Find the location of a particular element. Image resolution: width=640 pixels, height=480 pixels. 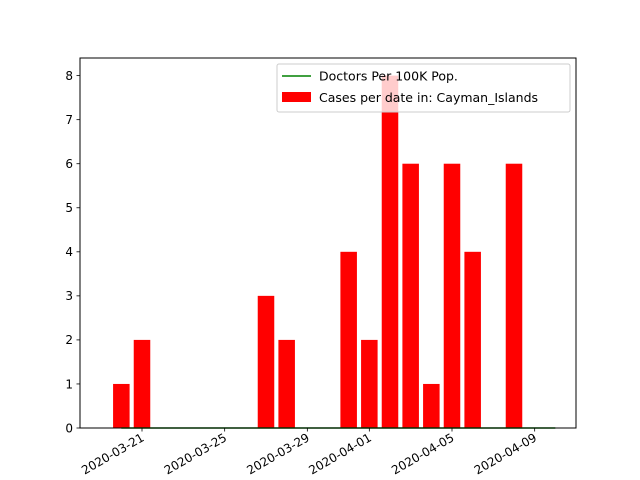

x-tick-label: 2020-04-09 is located at coordinates (505, 453).